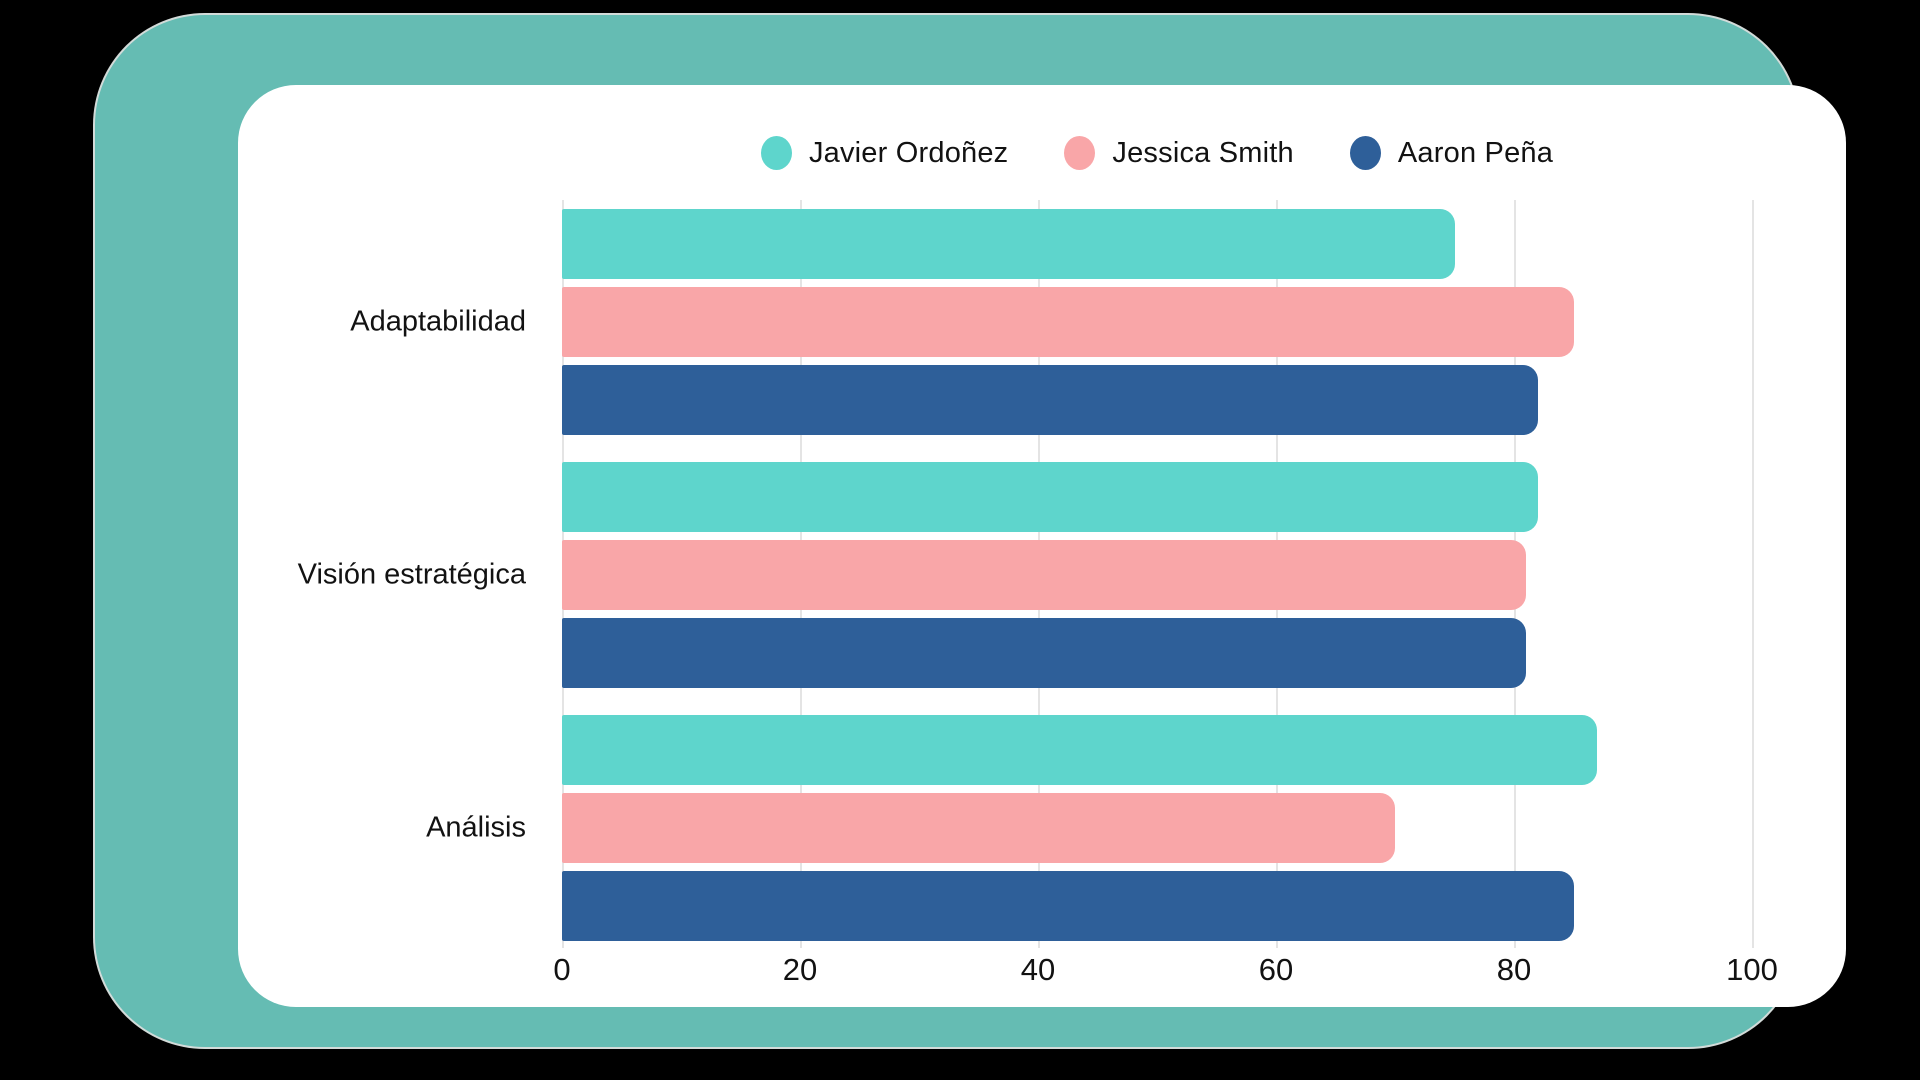  I want to click on legend-item: Aaron Peña, so click(1451, 153).